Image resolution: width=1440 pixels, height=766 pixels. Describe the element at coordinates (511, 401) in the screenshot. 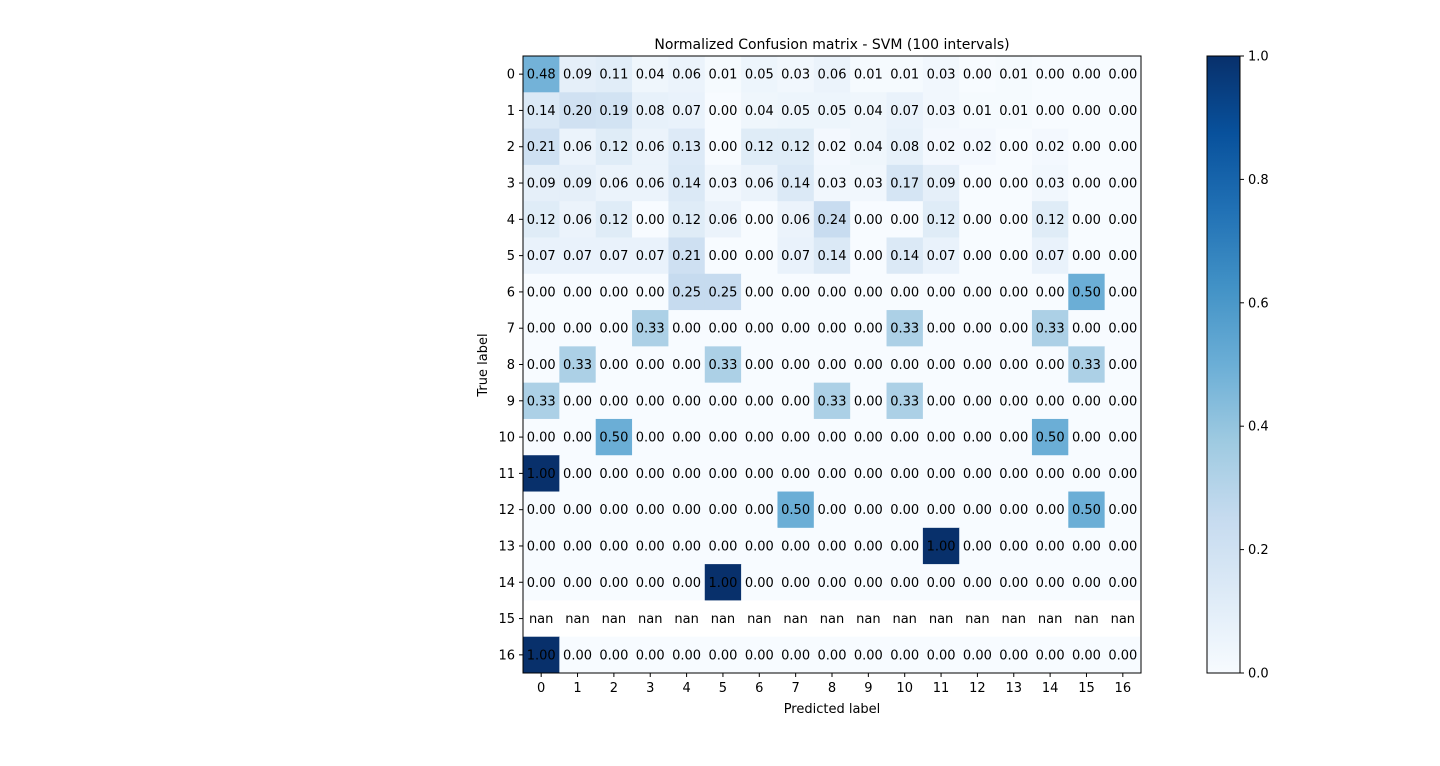

I see `y-tick-label: 9` at that location.